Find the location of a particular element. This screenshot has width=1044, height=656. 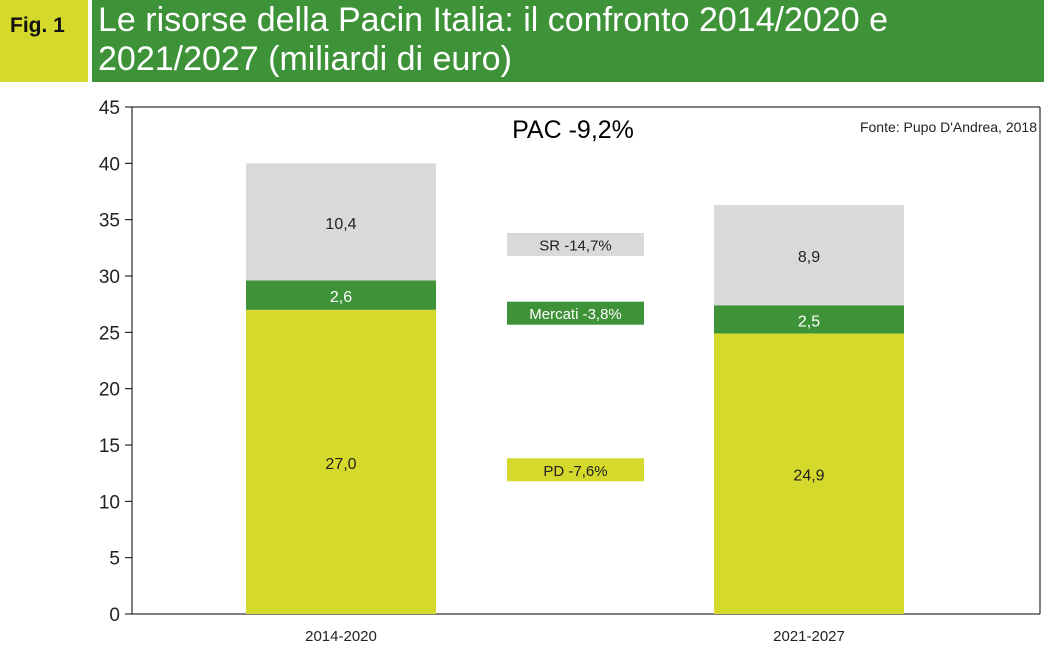

bar-value-label: 2,5 is located at coordinates (809, 321).